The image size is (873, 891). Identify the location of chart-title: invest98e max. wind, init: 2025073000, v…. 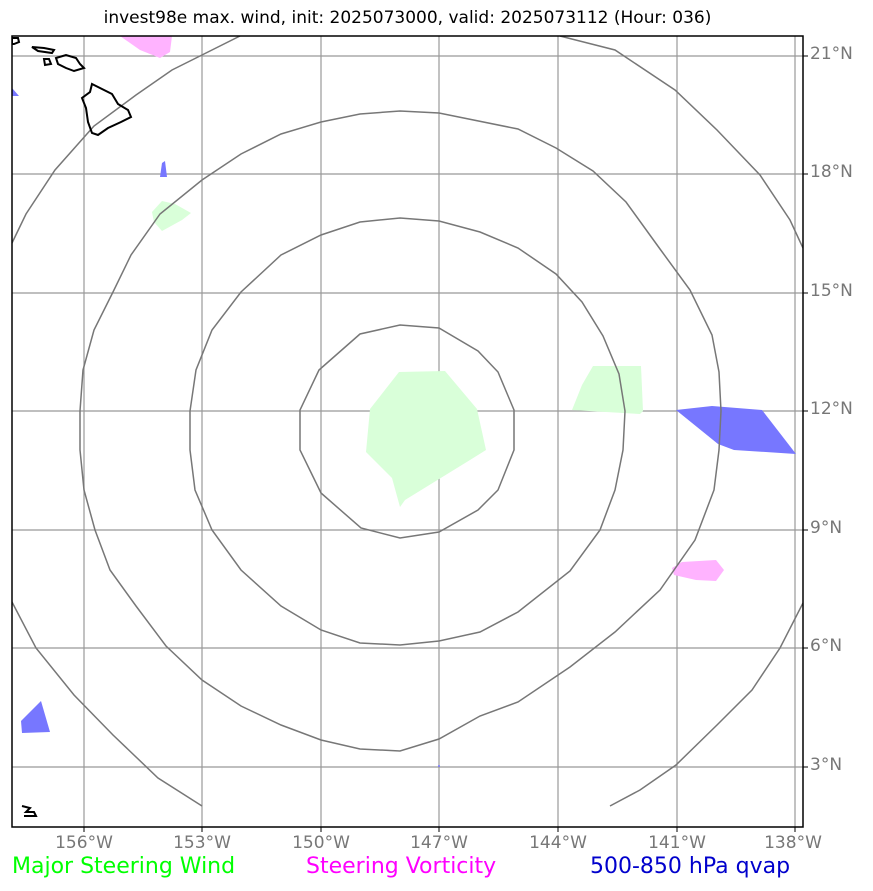
(407, 18).